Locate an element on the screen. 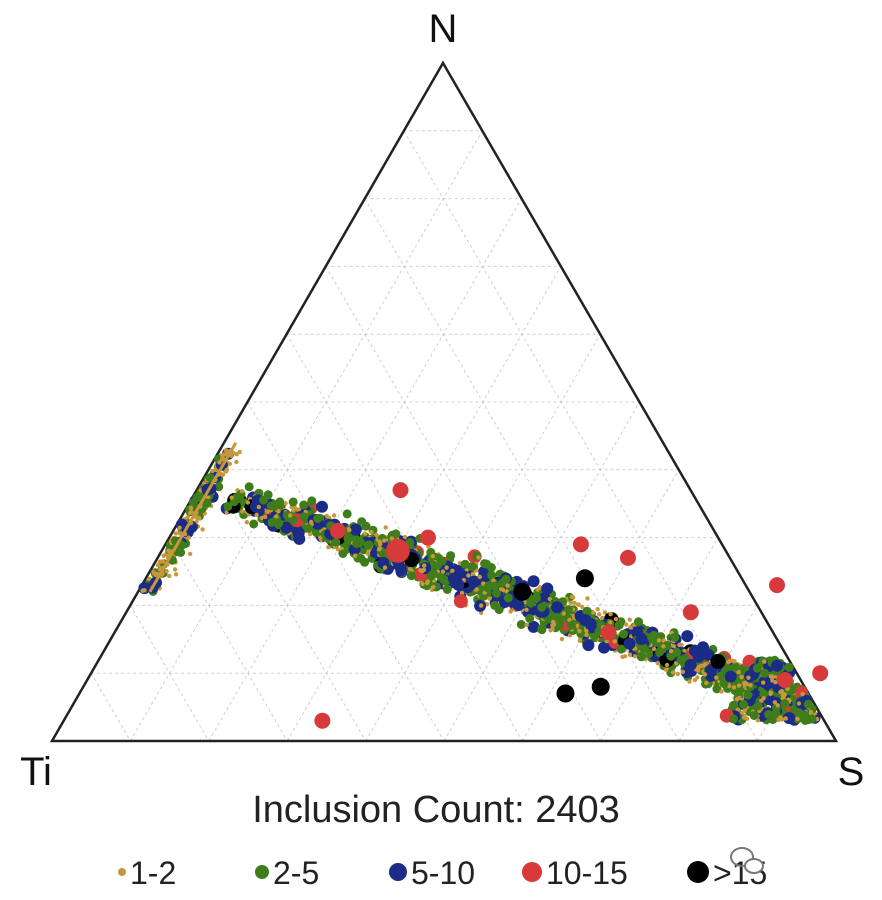 This screenshot has height=900, width=882. legend-swatch is located at coordinates (122, 872).